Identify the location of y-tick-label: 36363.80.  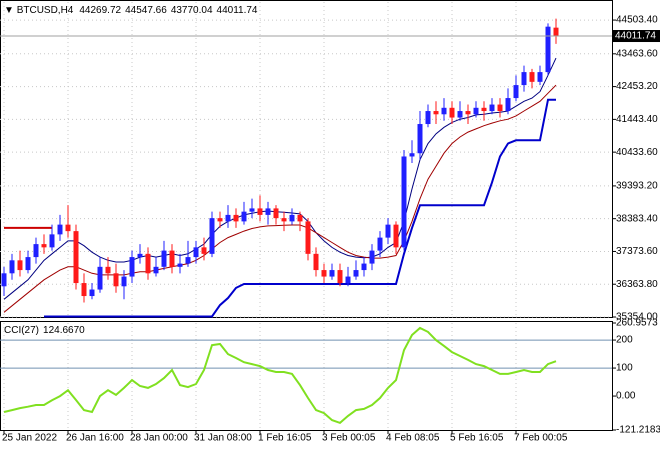
(637, 284).